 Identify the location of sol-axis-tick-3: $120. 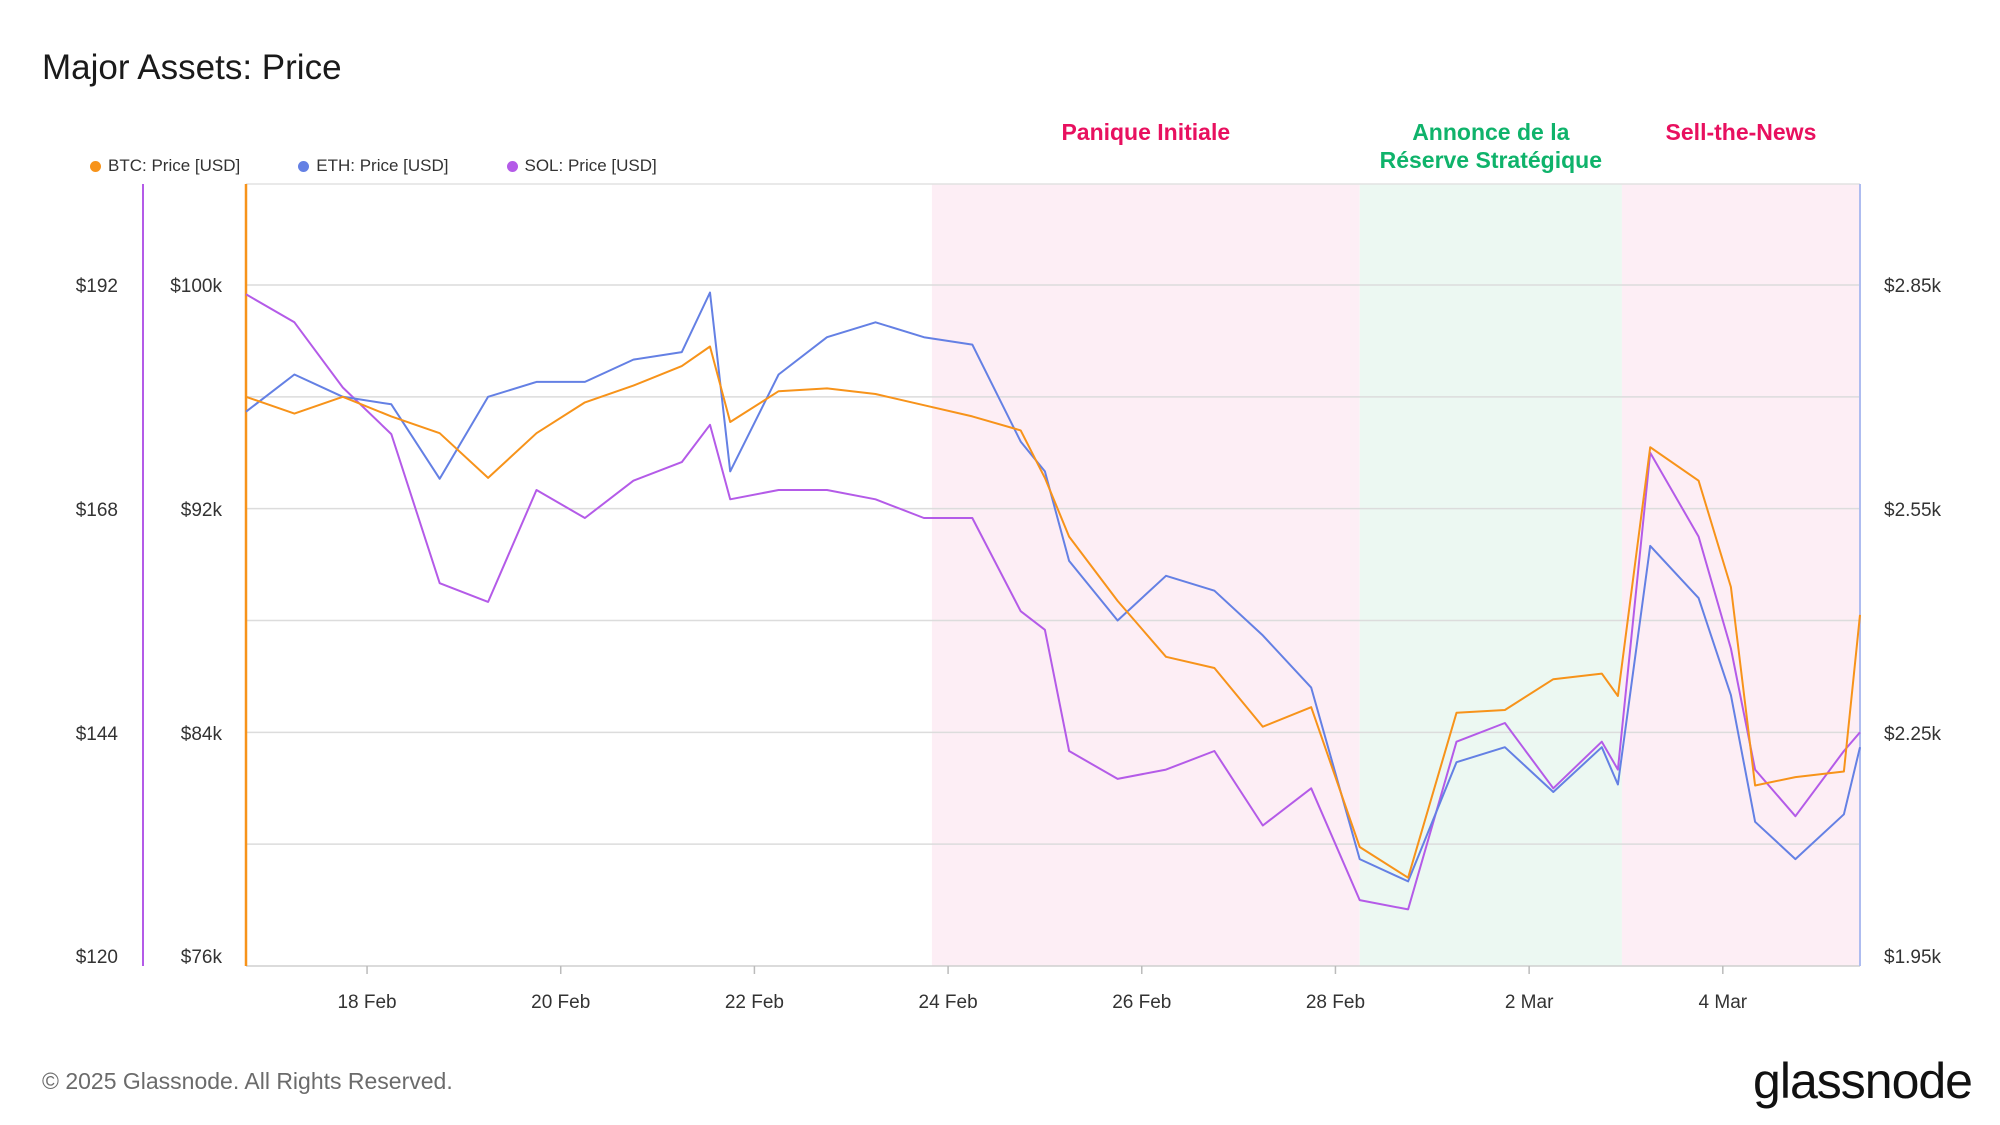
(97, 957).